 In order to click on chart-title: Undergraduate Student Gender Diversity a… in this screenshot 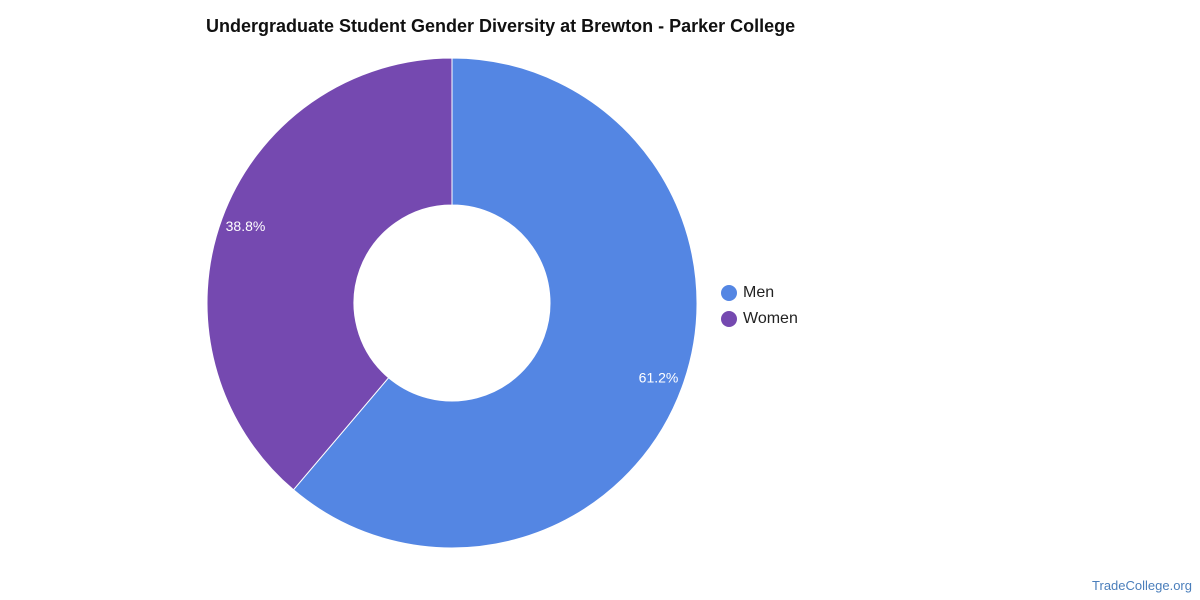, I will do `click(501, 26)`.